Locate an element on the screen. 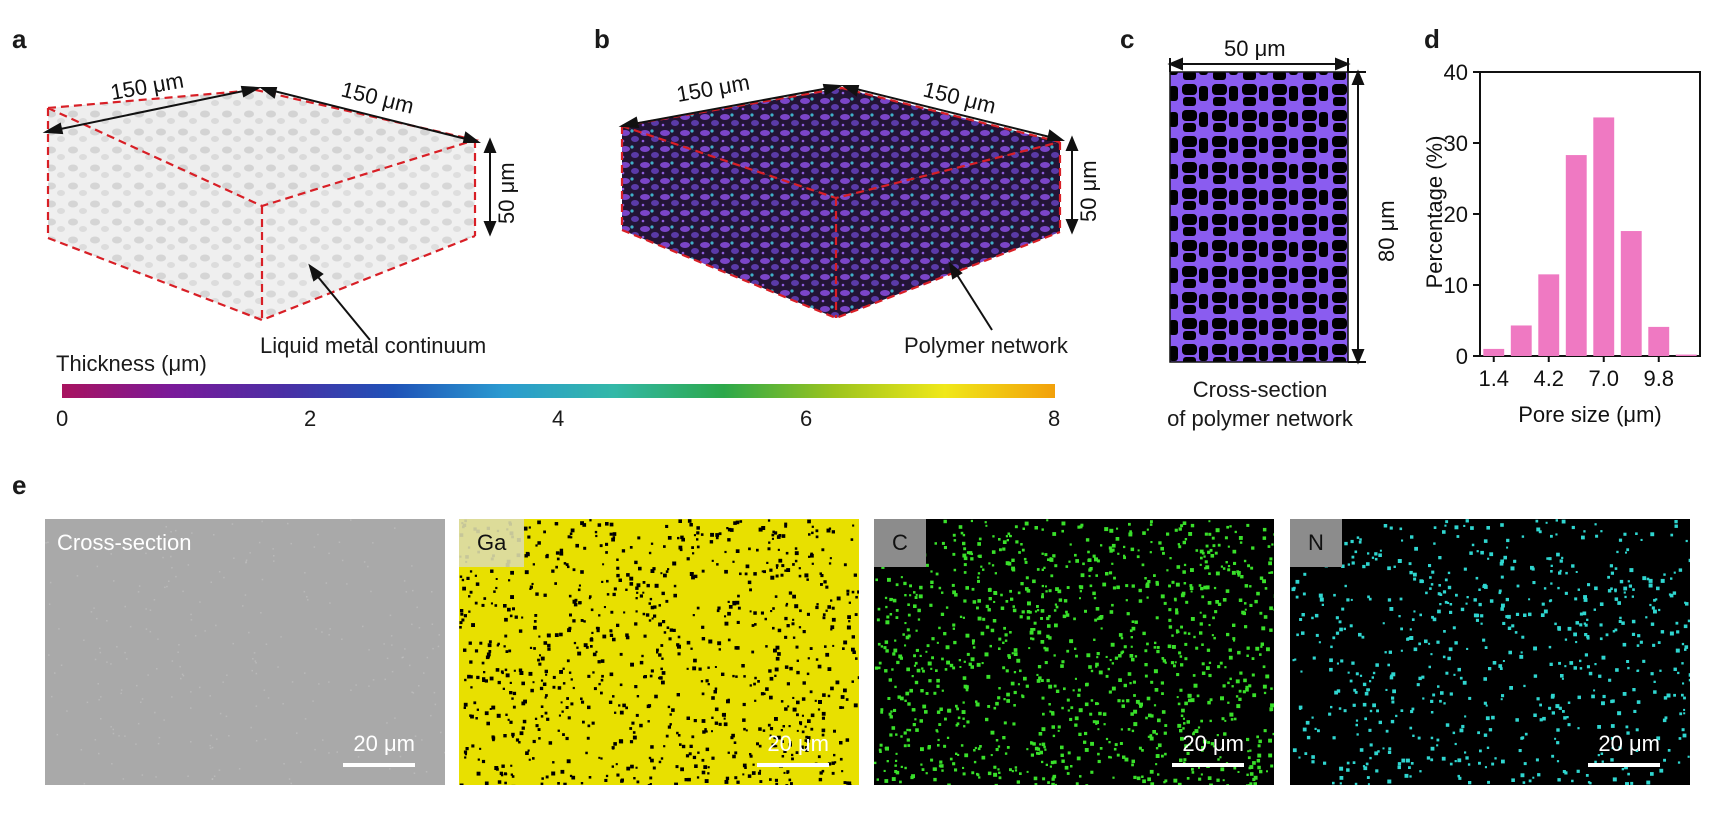 This screenshot has width=1714, height=820. block-a-dimension-arrows is located at coordinates (269, 213).